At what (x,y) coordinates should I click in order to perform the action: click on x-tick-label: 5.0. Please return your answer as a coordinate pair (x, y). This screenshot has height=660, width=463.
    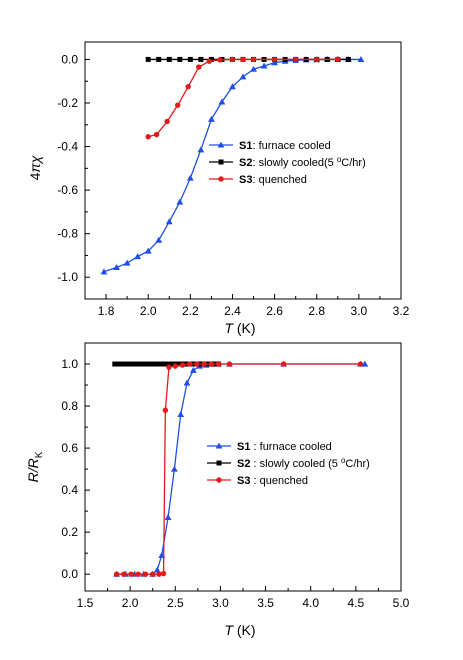
    Looking at the image, I should click on (401, 603).